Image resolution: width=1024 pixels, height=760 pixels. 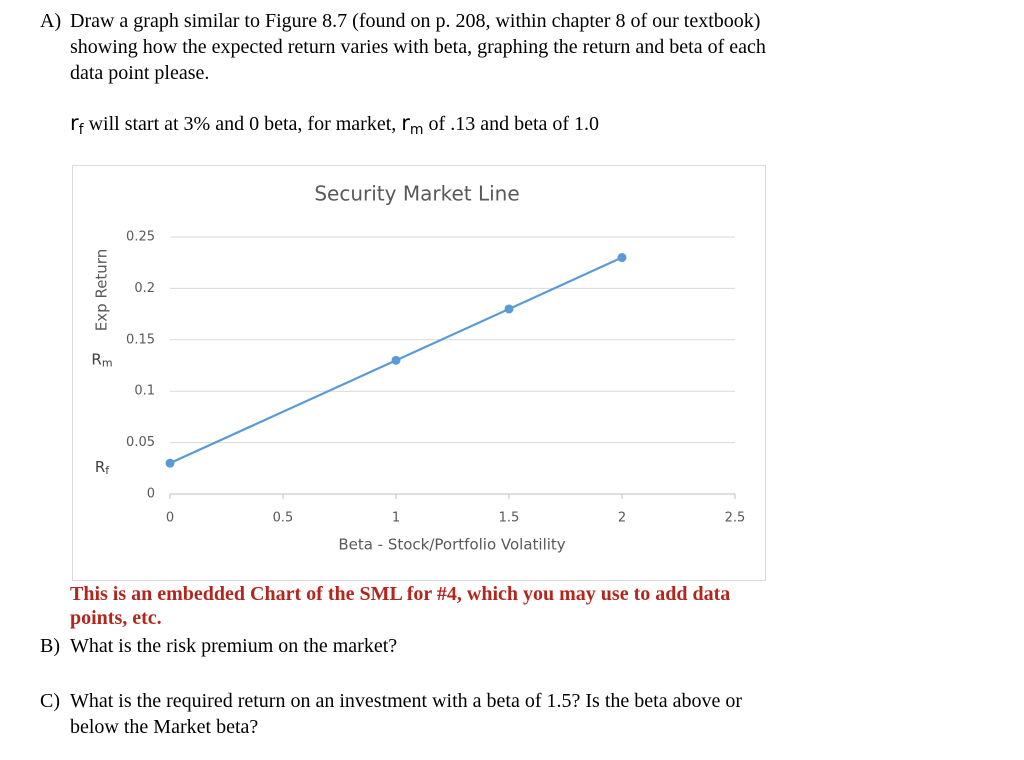 I want to click on y-tick-label: 0.2, so click(x=144, y=288).